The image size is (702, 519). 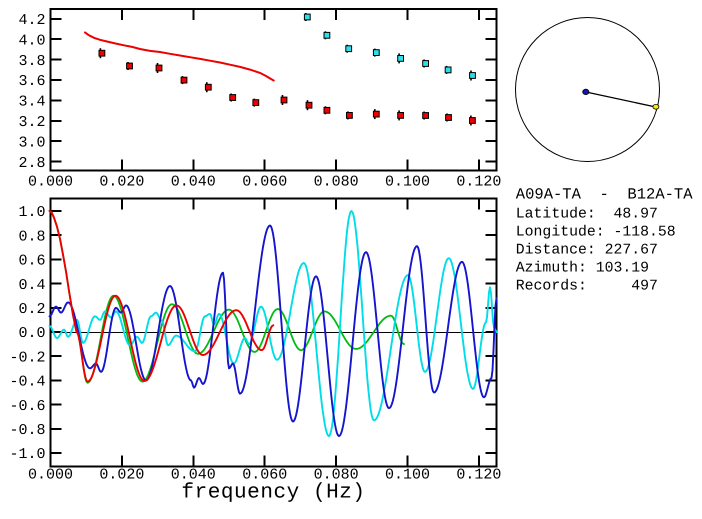 What do you see at coordinates (31, 261) in the screenshot?
I see `svg-text: 0.6` at bounding box center [31, 261].